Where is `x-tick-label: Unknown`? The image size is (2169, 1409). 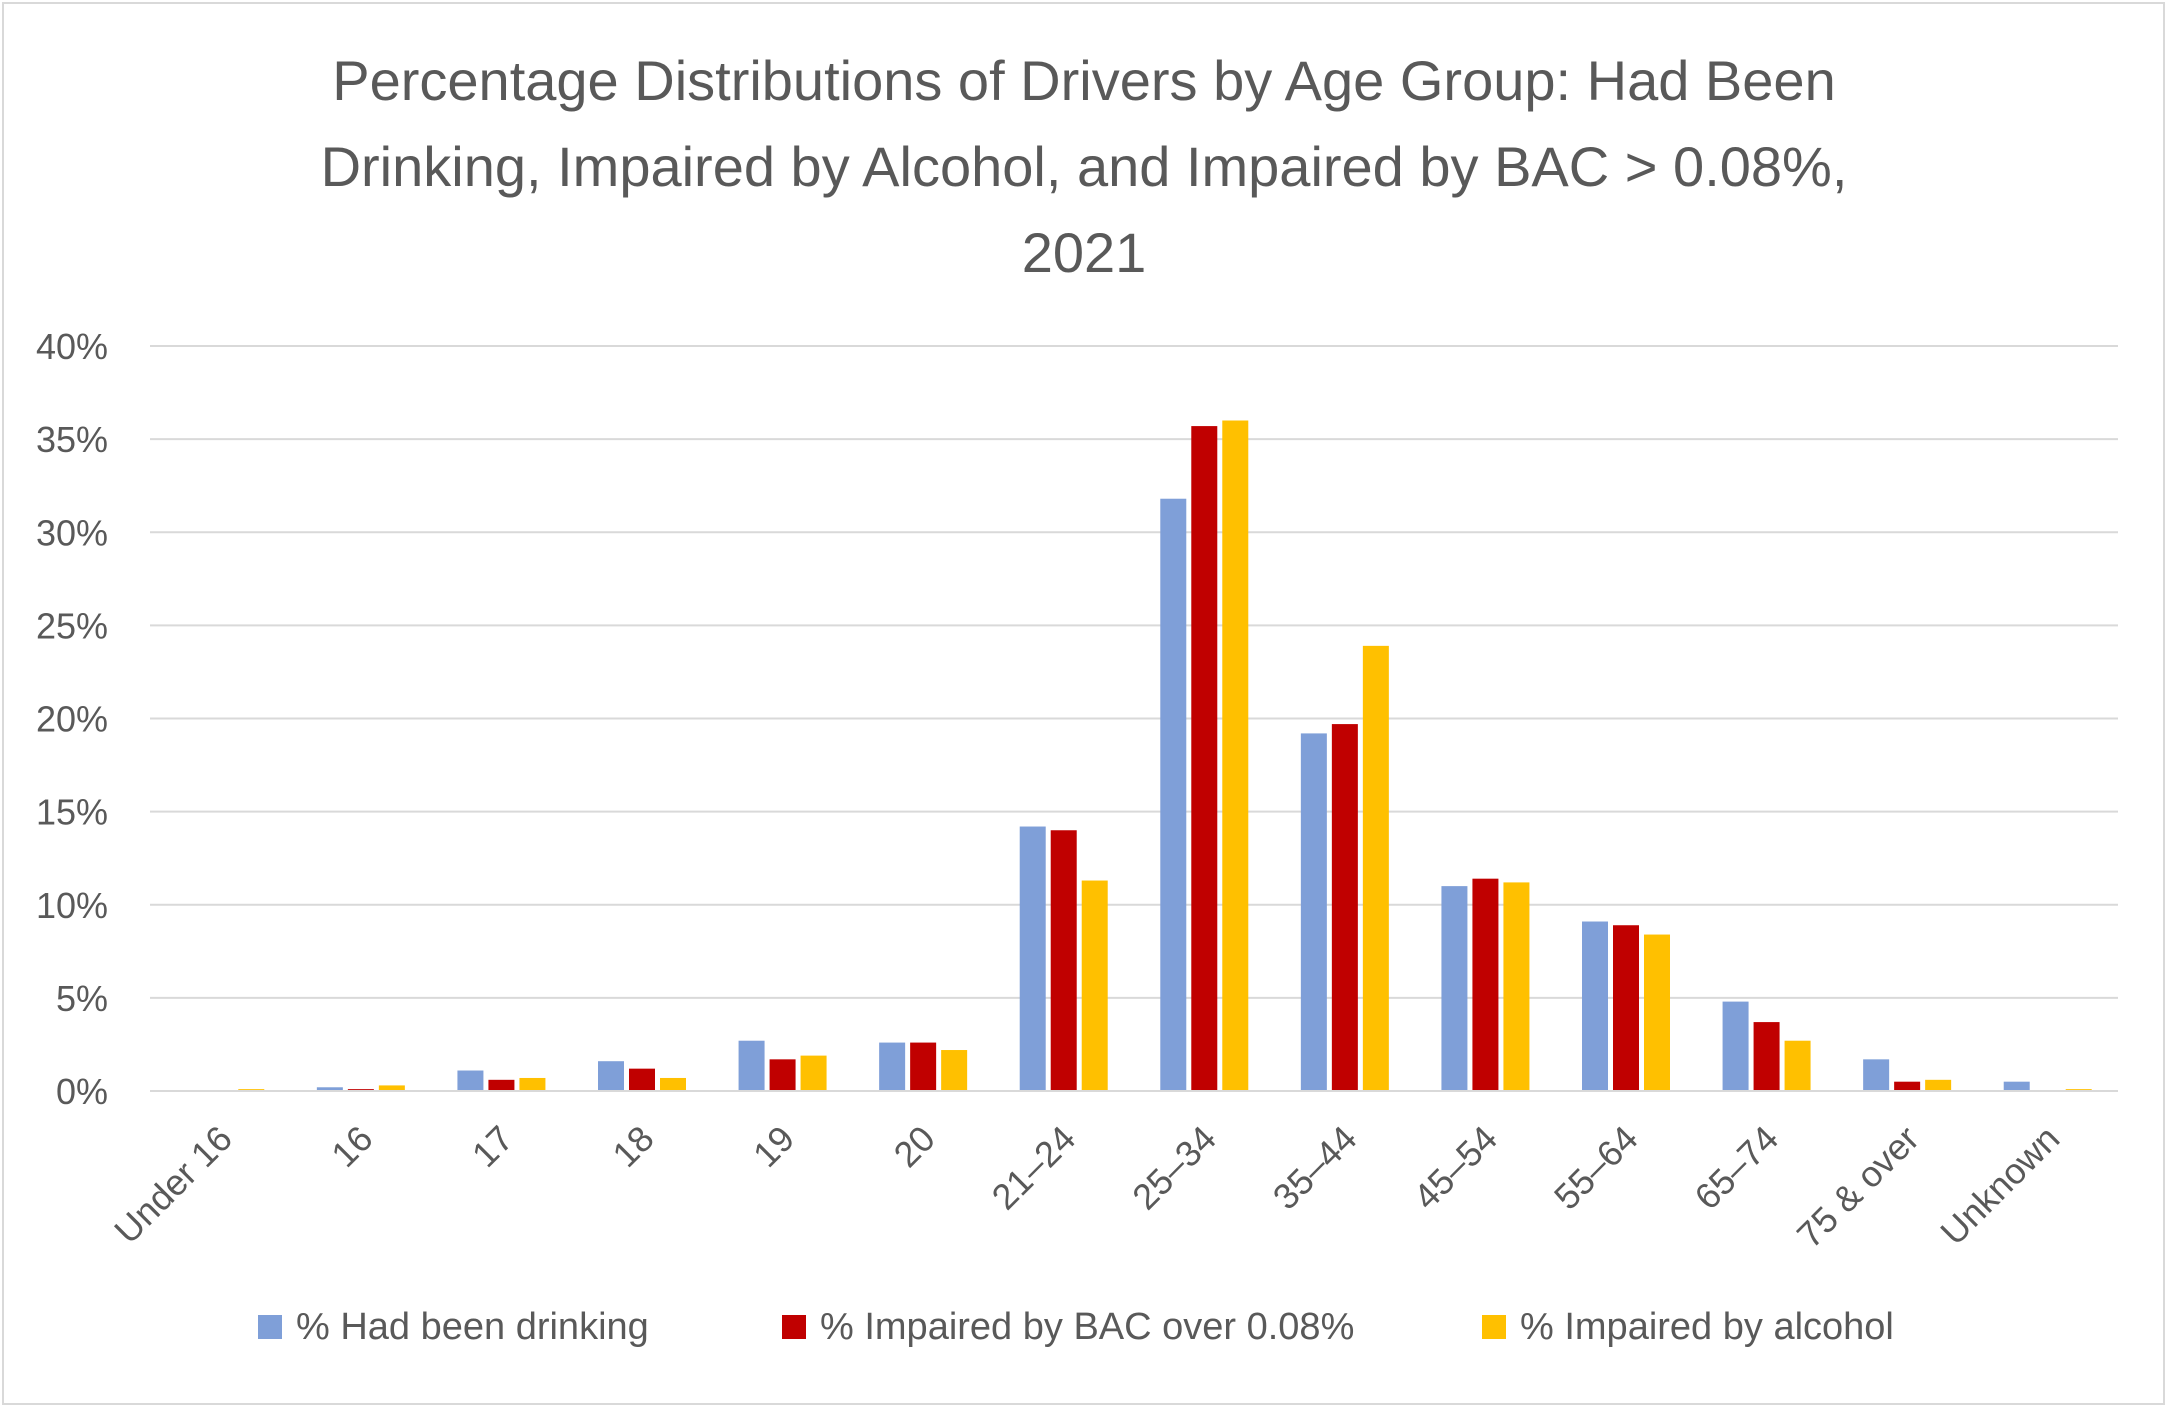
x-tick-label: Unknown is located at coordinates (1999, 1185).